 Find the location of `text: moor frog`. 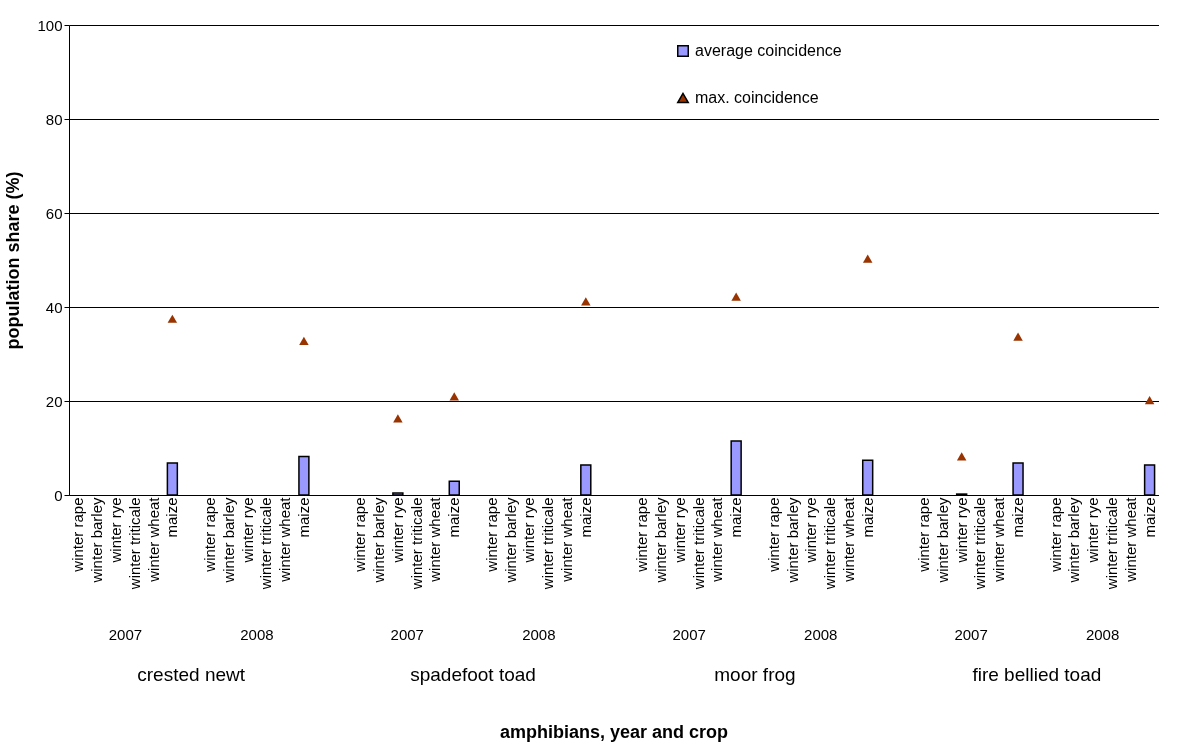

text: moor frog is located at coordinates (755, 674).